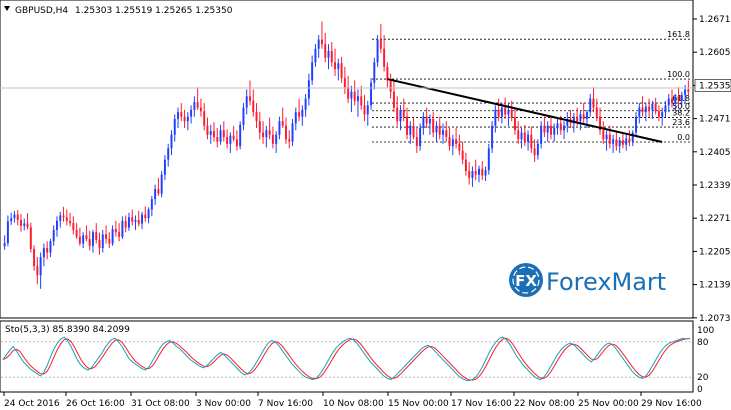 Image resolution: width=731 pixels, height=410 pixels. I want to click on logo-mark-text: FX, so click(526, 281).